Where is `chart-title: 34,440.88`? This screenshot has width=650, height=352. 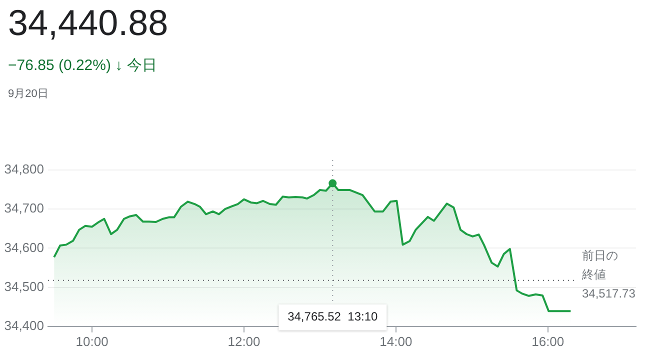
chart-title: 34,440.88 is located at coordinates (88, 23).